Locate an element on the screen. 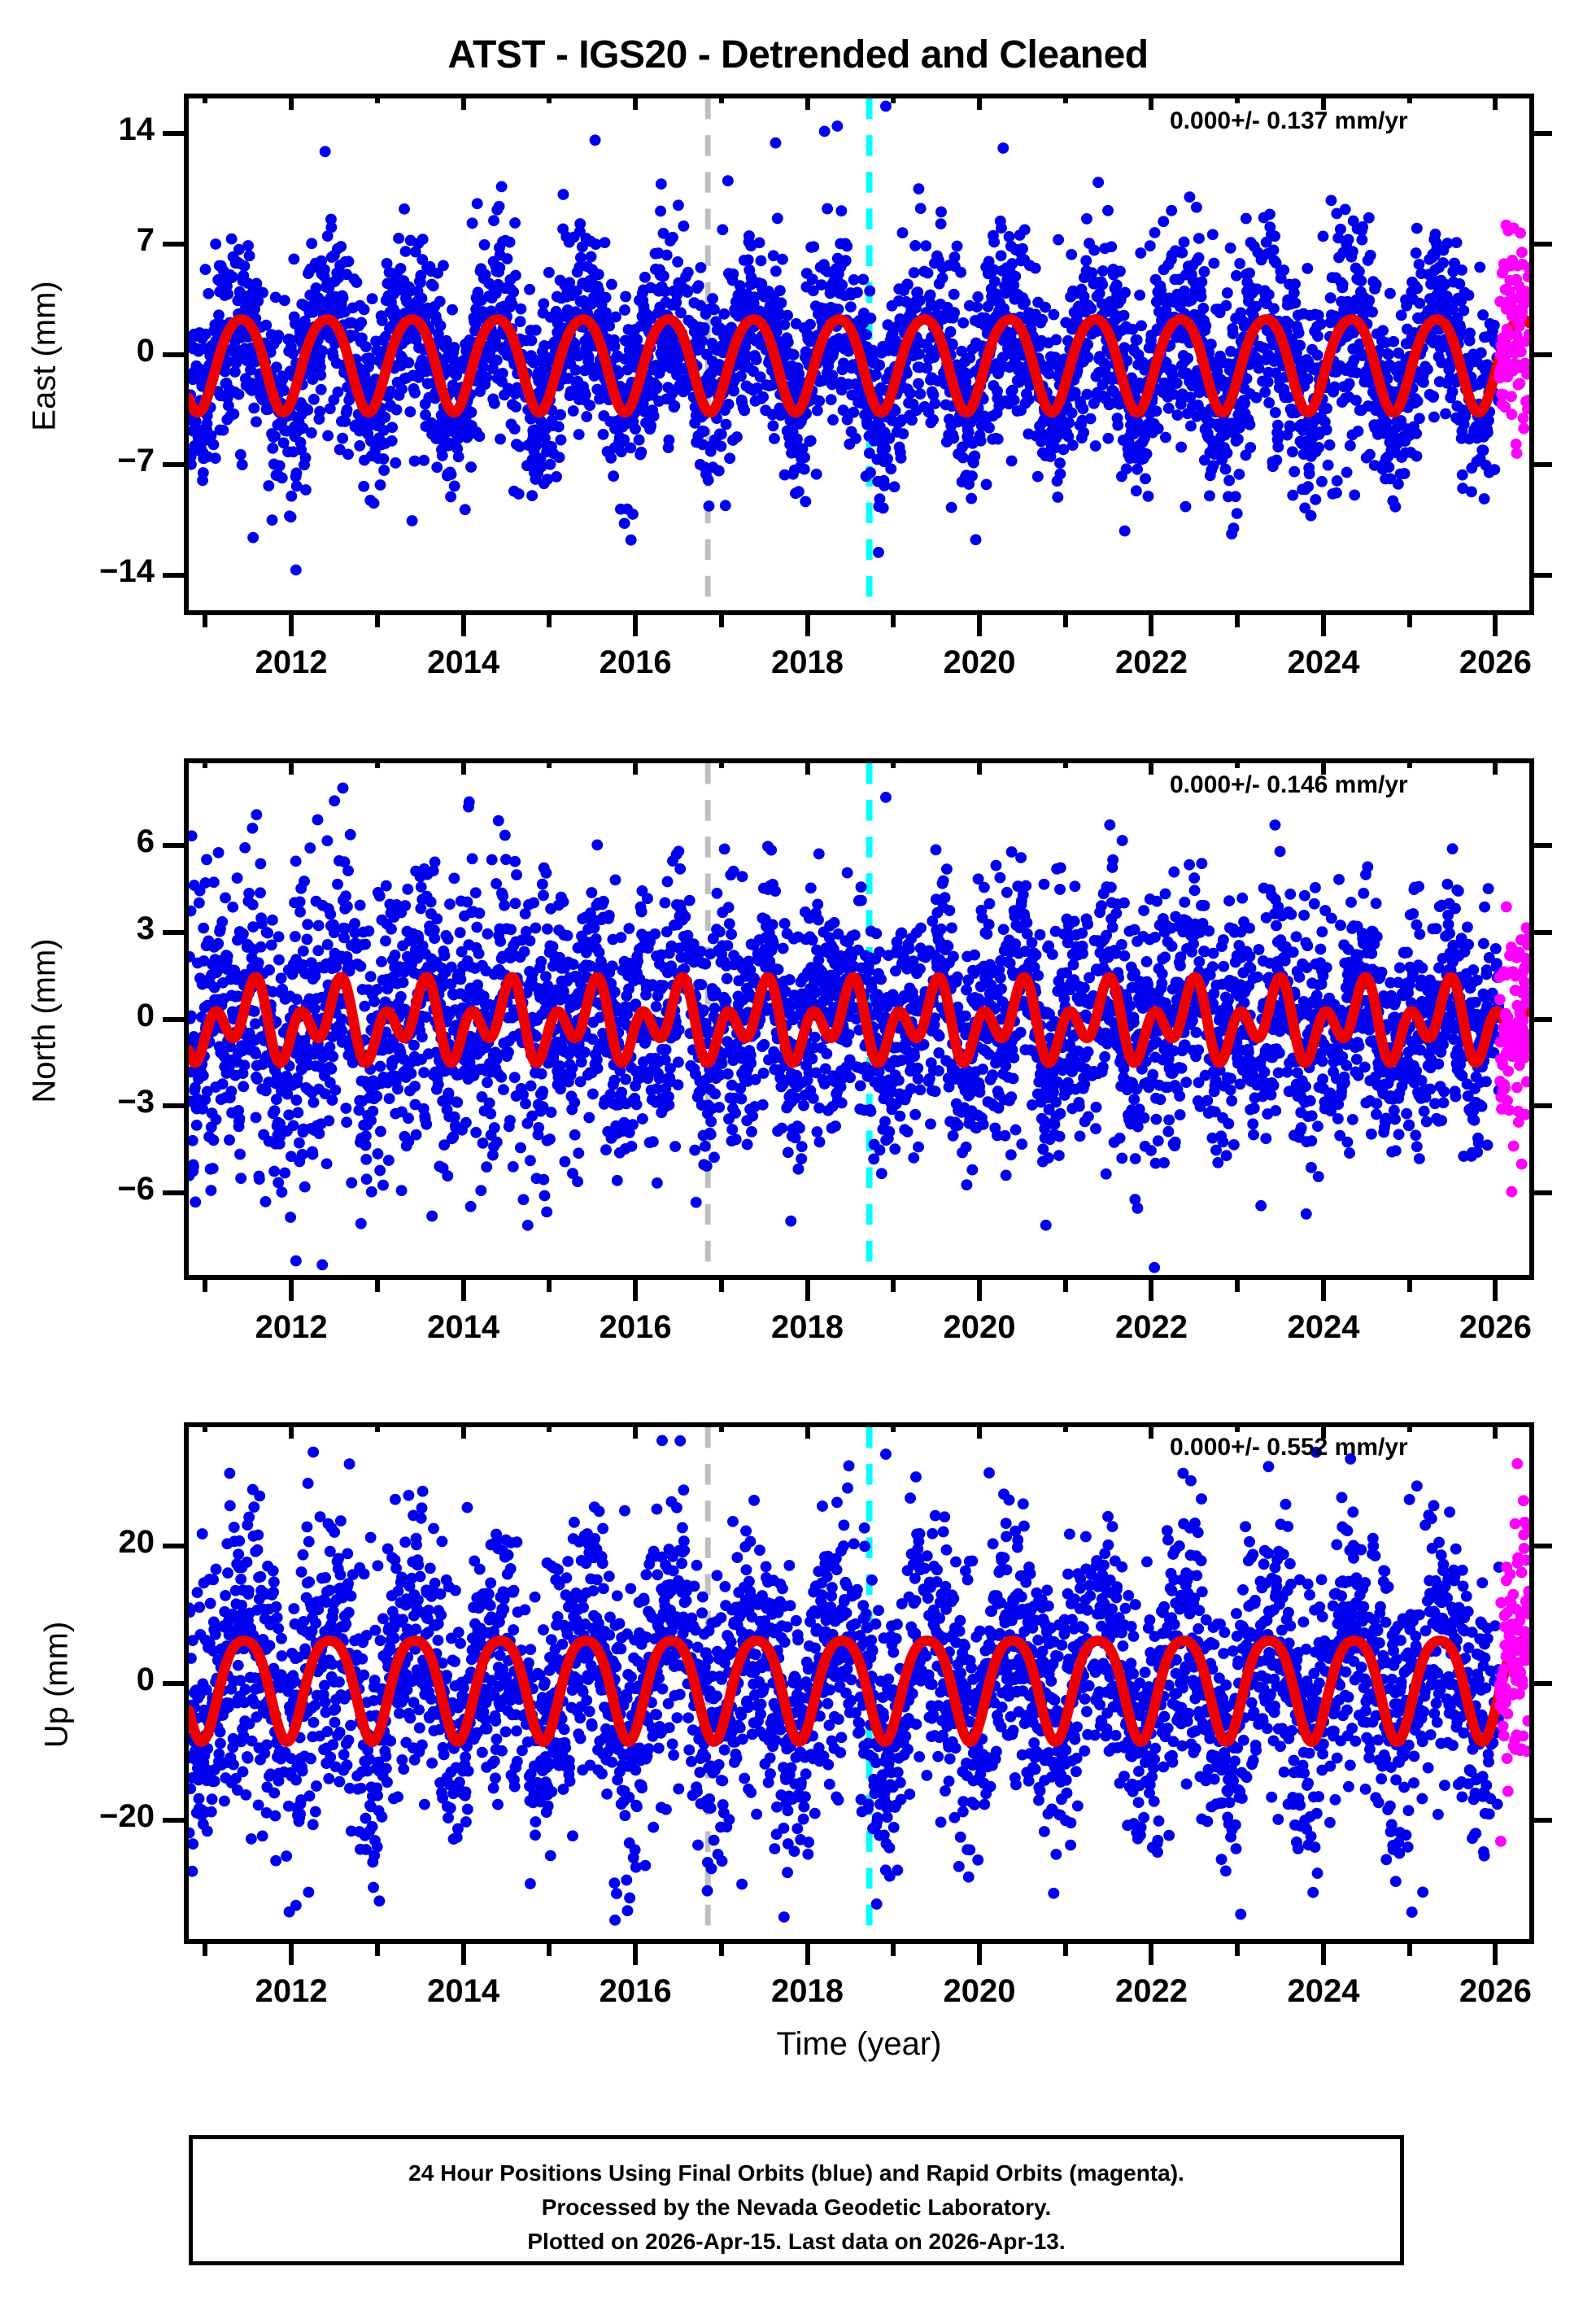  x-axis-label: Time (year) is located at coordinates (859, 2044).